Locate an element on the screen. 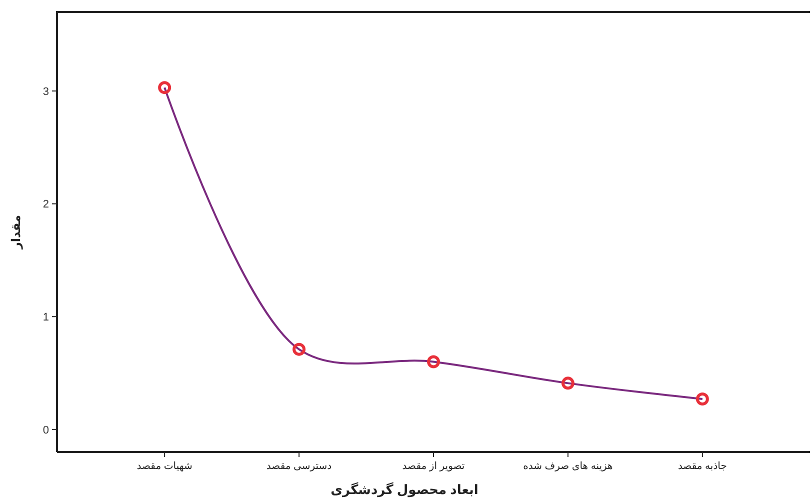 The height and width of the screenshot is (500, 812). y-tick-label: 0 is located at coordinates (45, 430).